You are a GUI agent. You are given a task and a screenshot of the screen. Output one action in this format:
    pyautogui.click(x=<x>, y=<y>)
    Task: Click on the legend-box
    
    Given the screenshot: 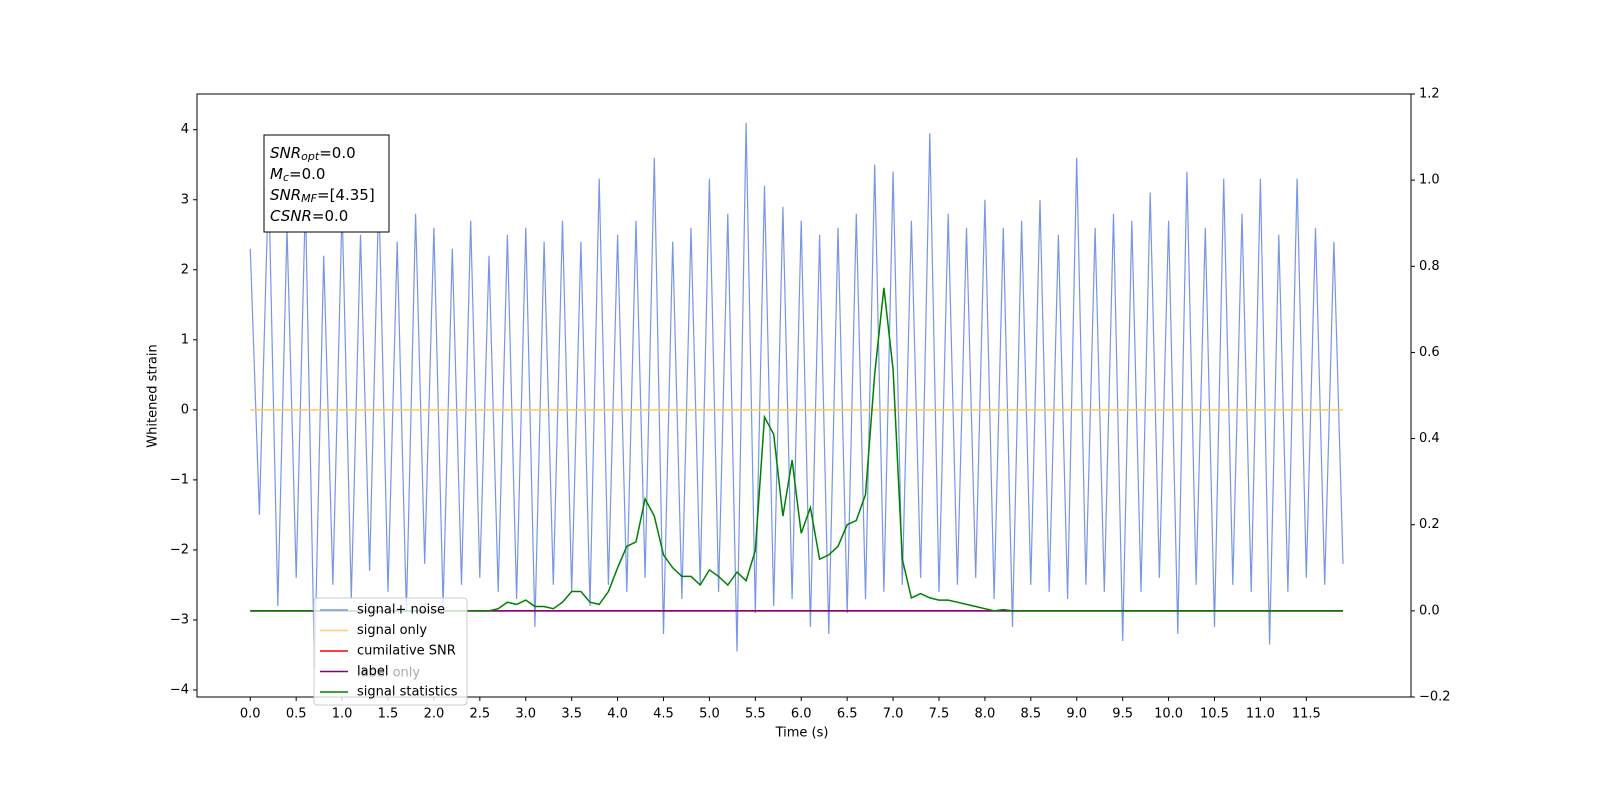 What is the action you would take?
    pyautogui.click(x=390, y=651)
    